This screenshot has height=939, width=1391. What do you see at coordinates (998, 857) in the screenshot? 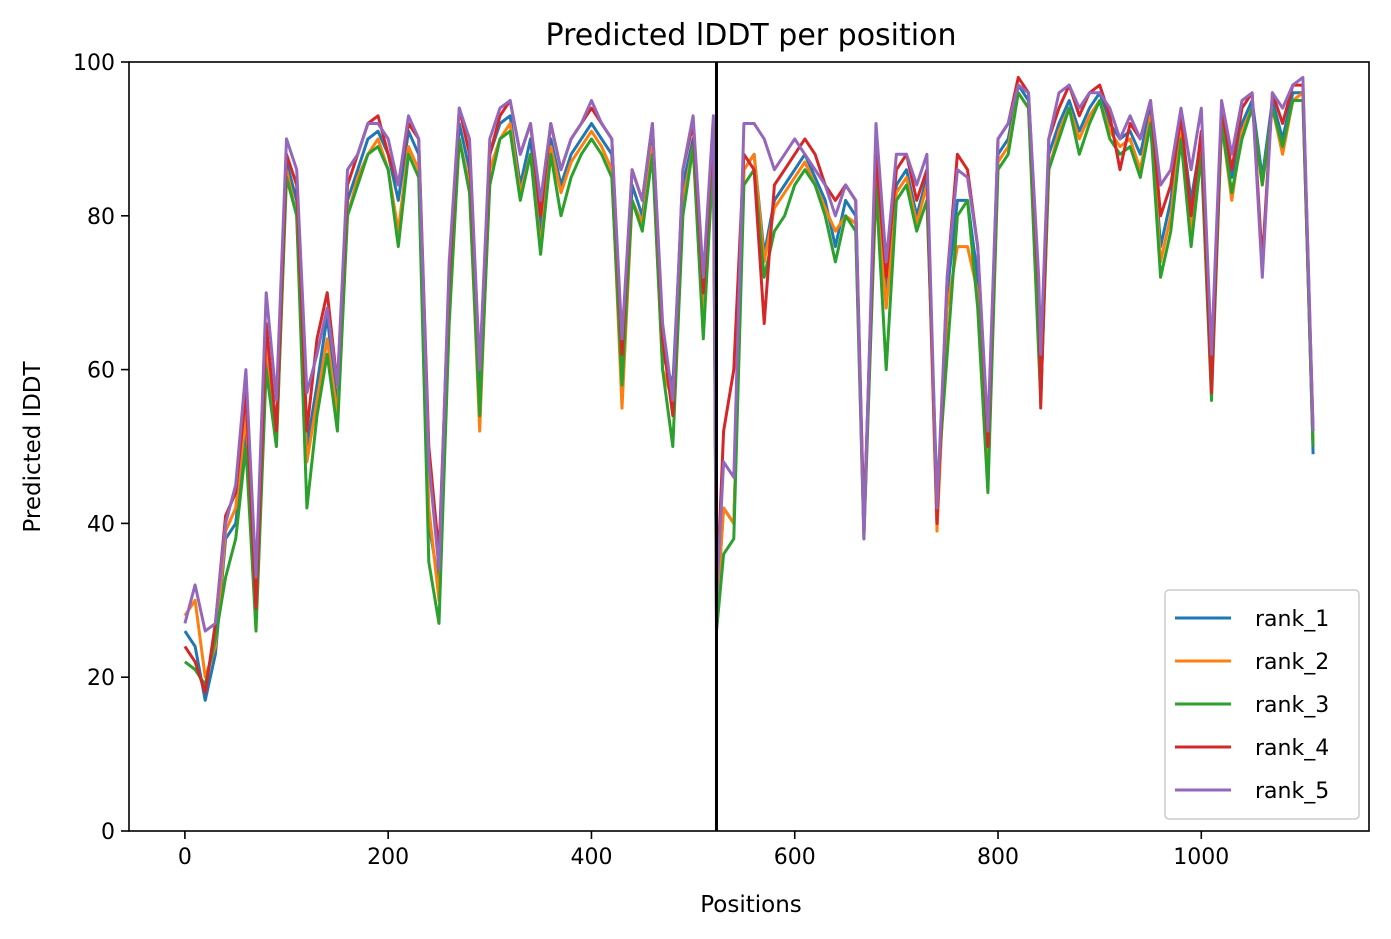
I see `x-tick-label: 800` at bounding box center [998, 857].